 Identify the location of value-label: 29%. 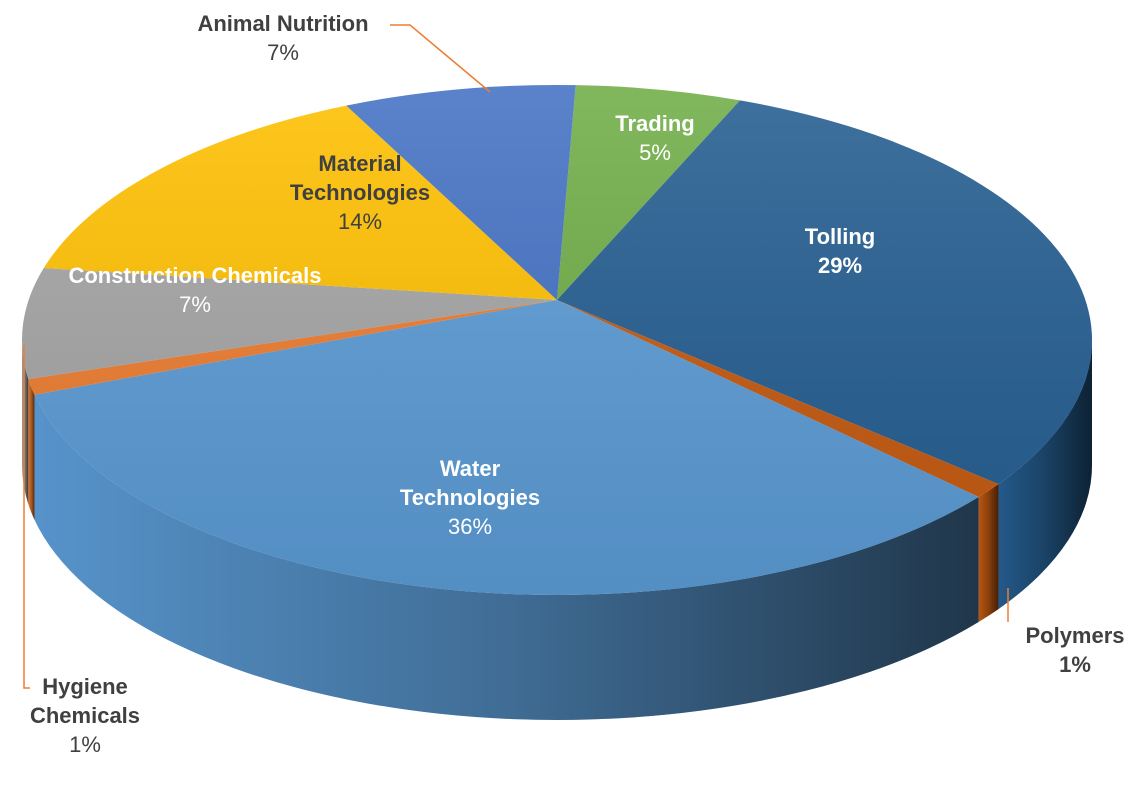
(840, 265).